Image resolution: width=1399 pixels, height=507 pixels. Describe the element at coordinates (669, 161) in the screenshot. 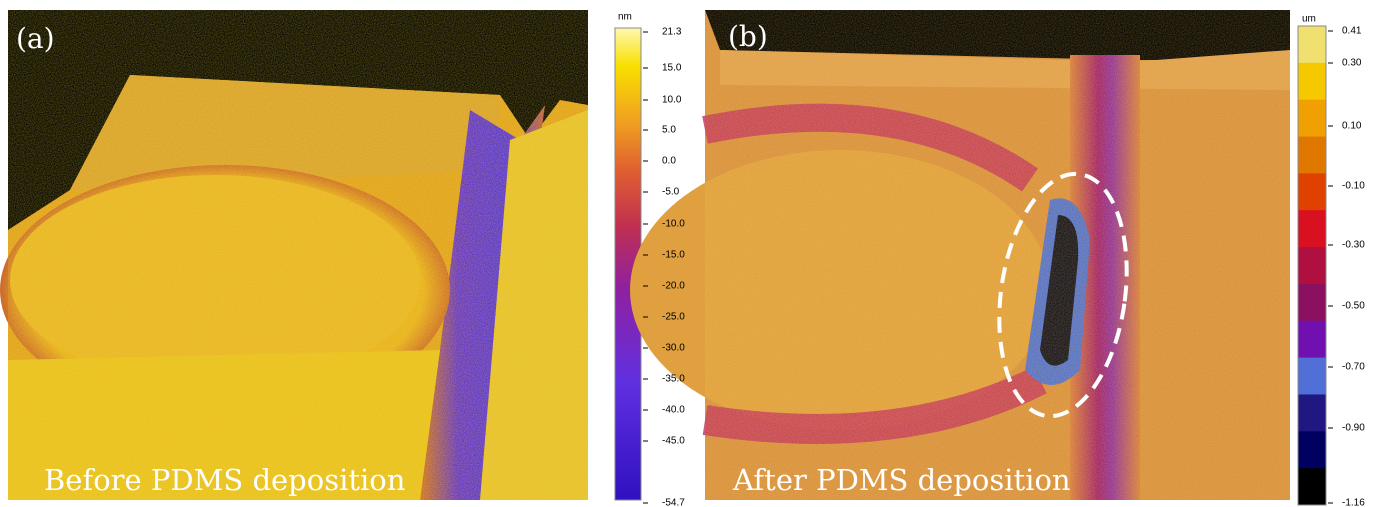

I see `colorbar-tick-label: 0.0` at that location.